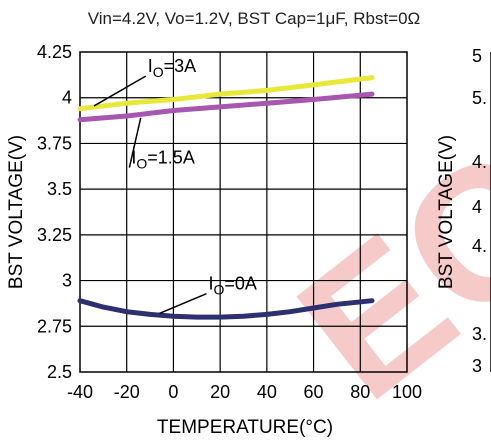  What do you see at coordinates (245, 427) in the screenshot?
I see `x-axis-label: TEMPERATURE(°C)` at bounding box center [245, 427].